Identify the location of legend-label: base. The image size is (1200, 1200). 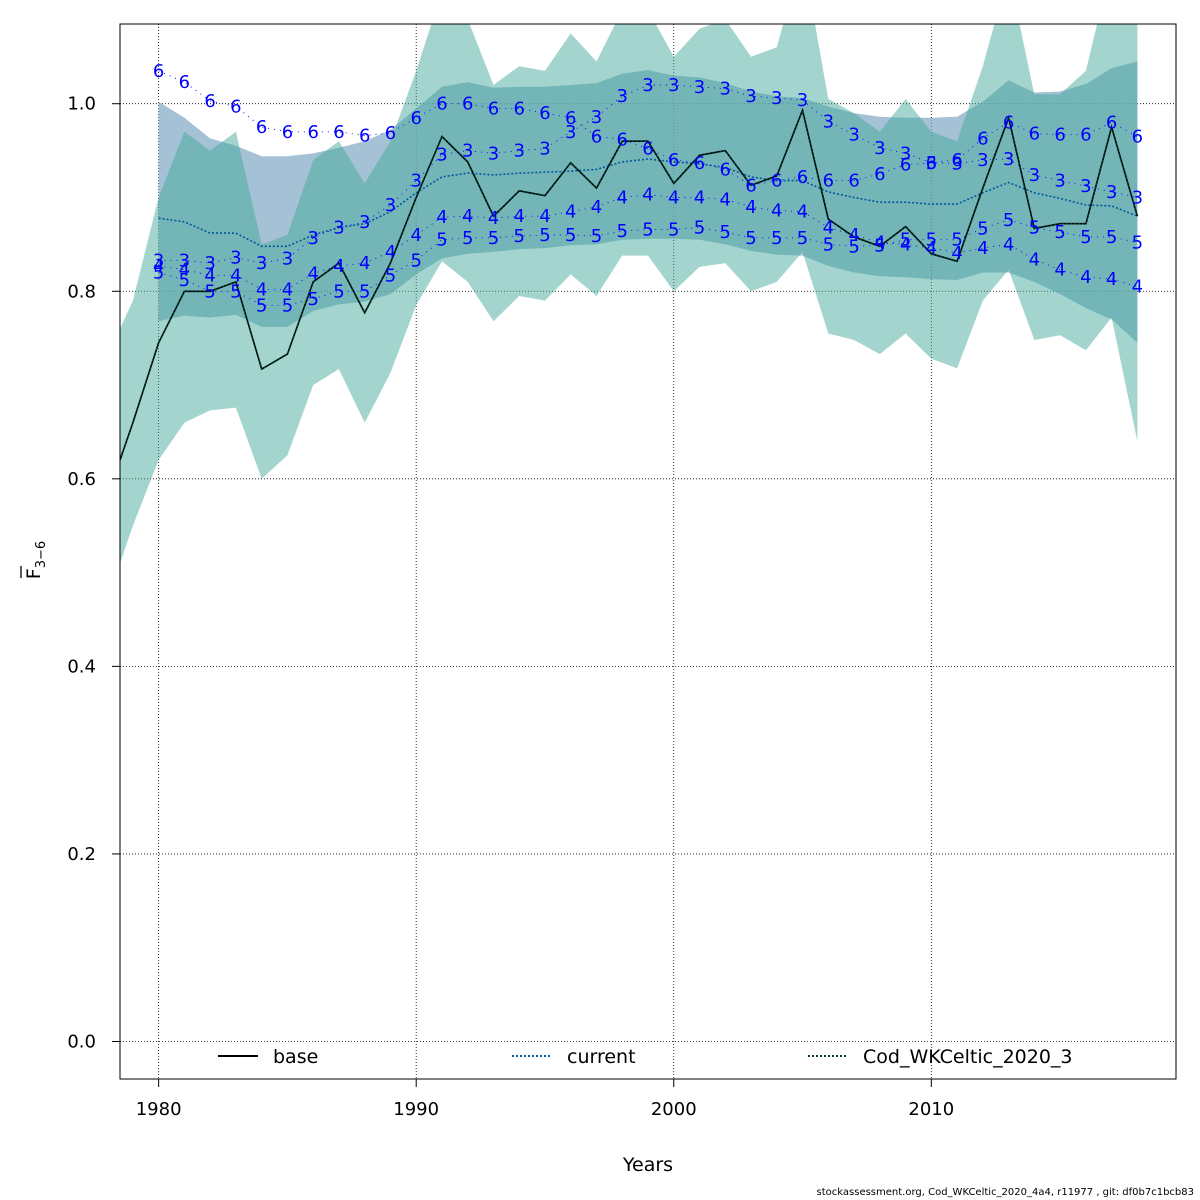
(295, 1057).